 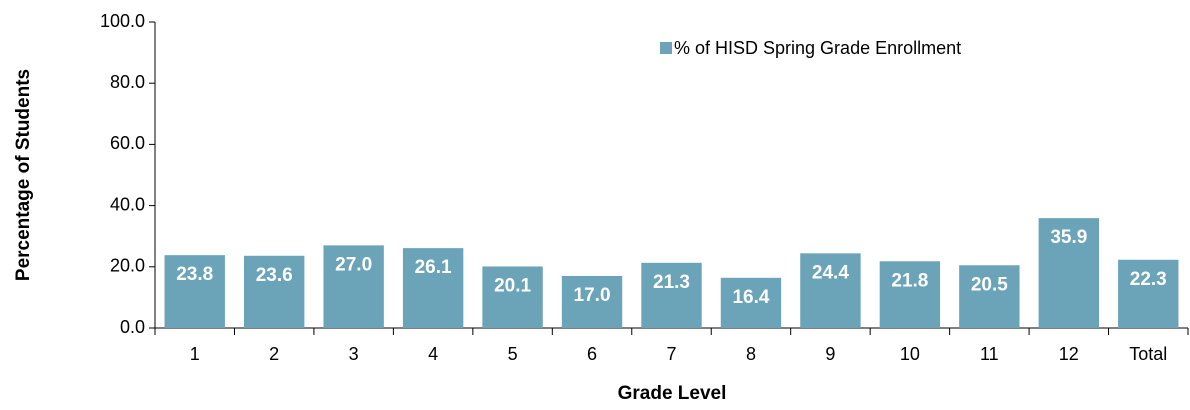 What do you see at coordinates (830, 272) in the screenshot?
I see `data-label: 24.4` at bounding box center [830, 272].